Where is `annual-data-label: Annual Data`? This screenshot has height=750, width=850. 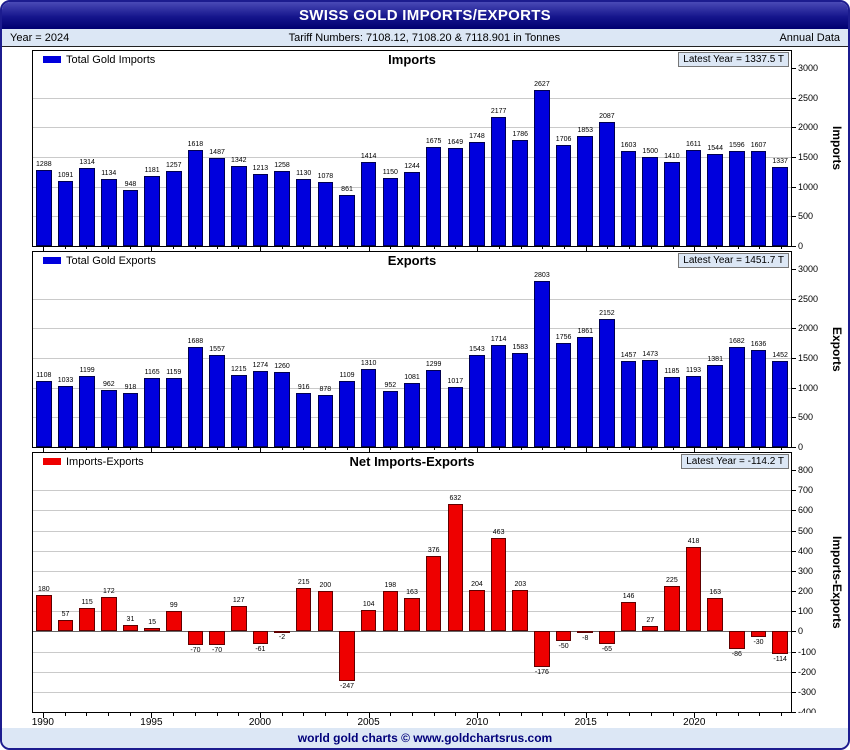
annual-data-label: Annual Data is located at coordinates (809, 37).